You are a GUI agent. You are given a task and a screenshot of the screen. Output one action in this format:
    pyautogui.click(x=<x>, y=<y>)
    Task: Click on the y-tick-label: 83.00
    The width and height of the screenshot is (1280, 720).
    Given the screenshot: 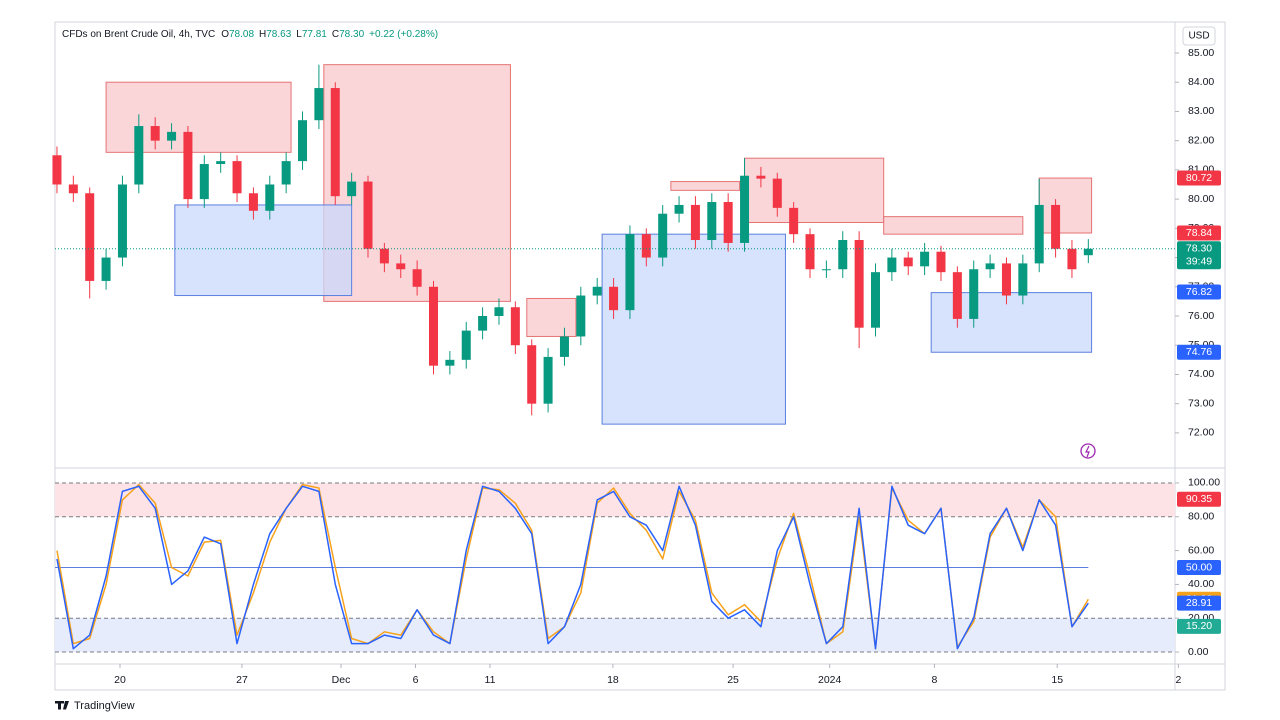 What is the action you would take?
    pyautogui.click(x=1201, y=111)
    